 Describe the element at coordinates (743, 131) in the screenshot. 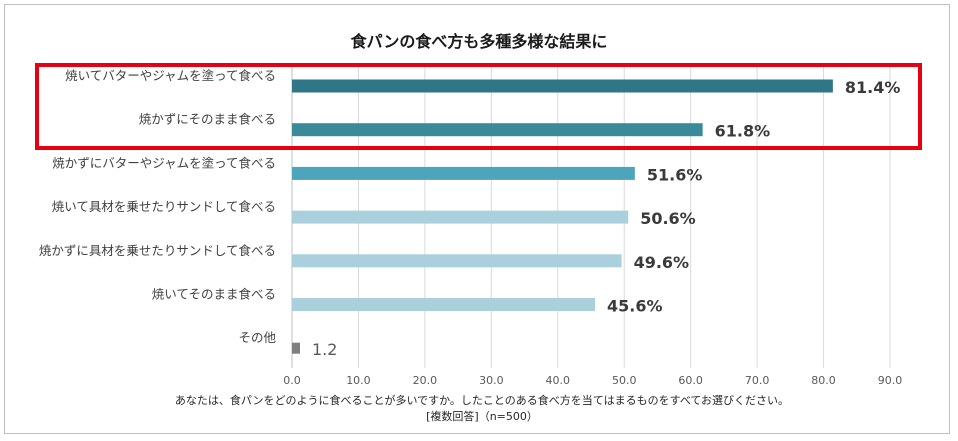

I see `data-label: 61.8%` at that location.